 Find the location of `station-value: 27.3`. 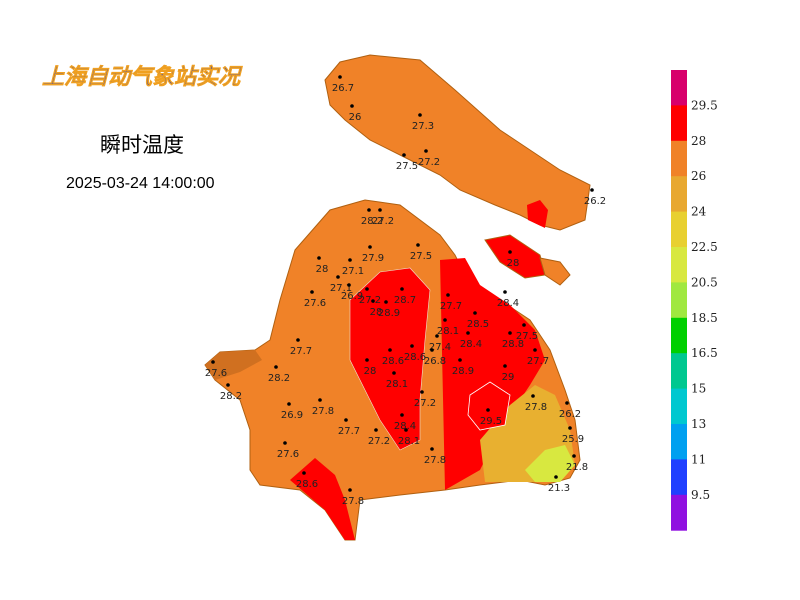

station-value: 27.3 is located at coordinates (423, 126).